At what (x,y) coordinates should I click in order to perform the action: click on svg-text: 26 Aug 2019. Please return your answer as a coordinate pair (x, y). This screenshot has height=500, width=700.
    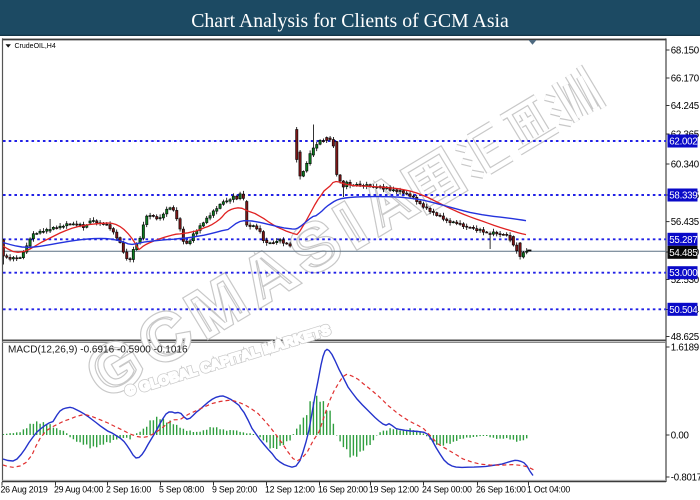
    Looking at the image, I should click on (24, 490).